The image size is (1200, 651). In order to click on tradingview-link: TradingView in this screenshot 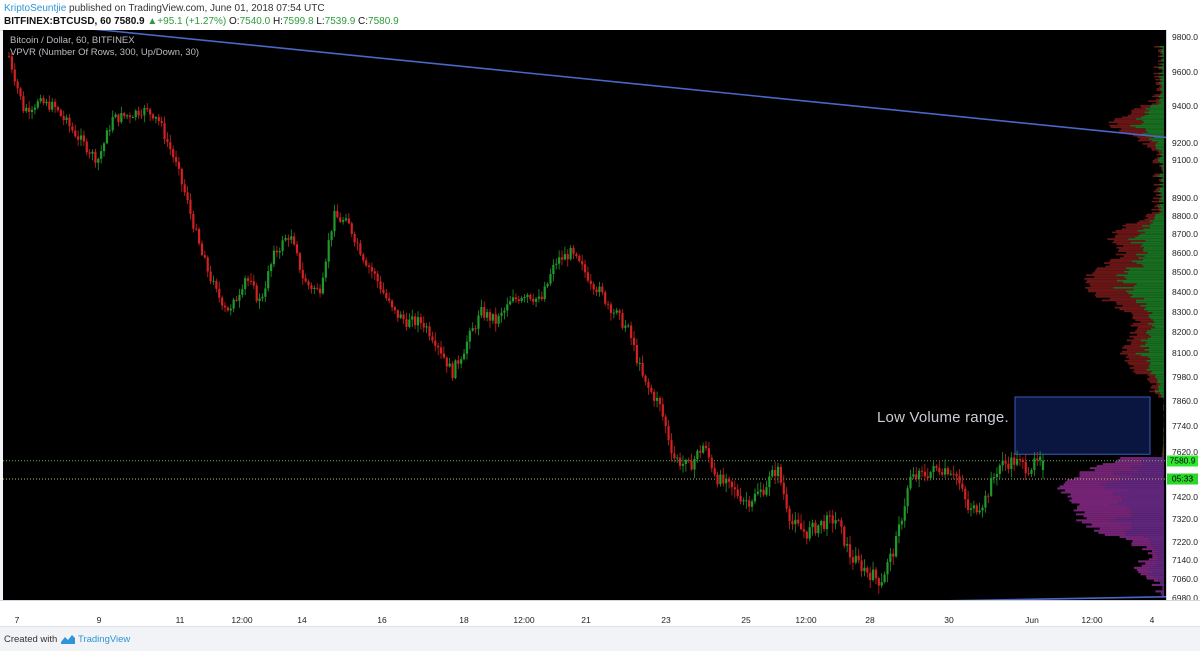, I will do `click(104, 639)`.